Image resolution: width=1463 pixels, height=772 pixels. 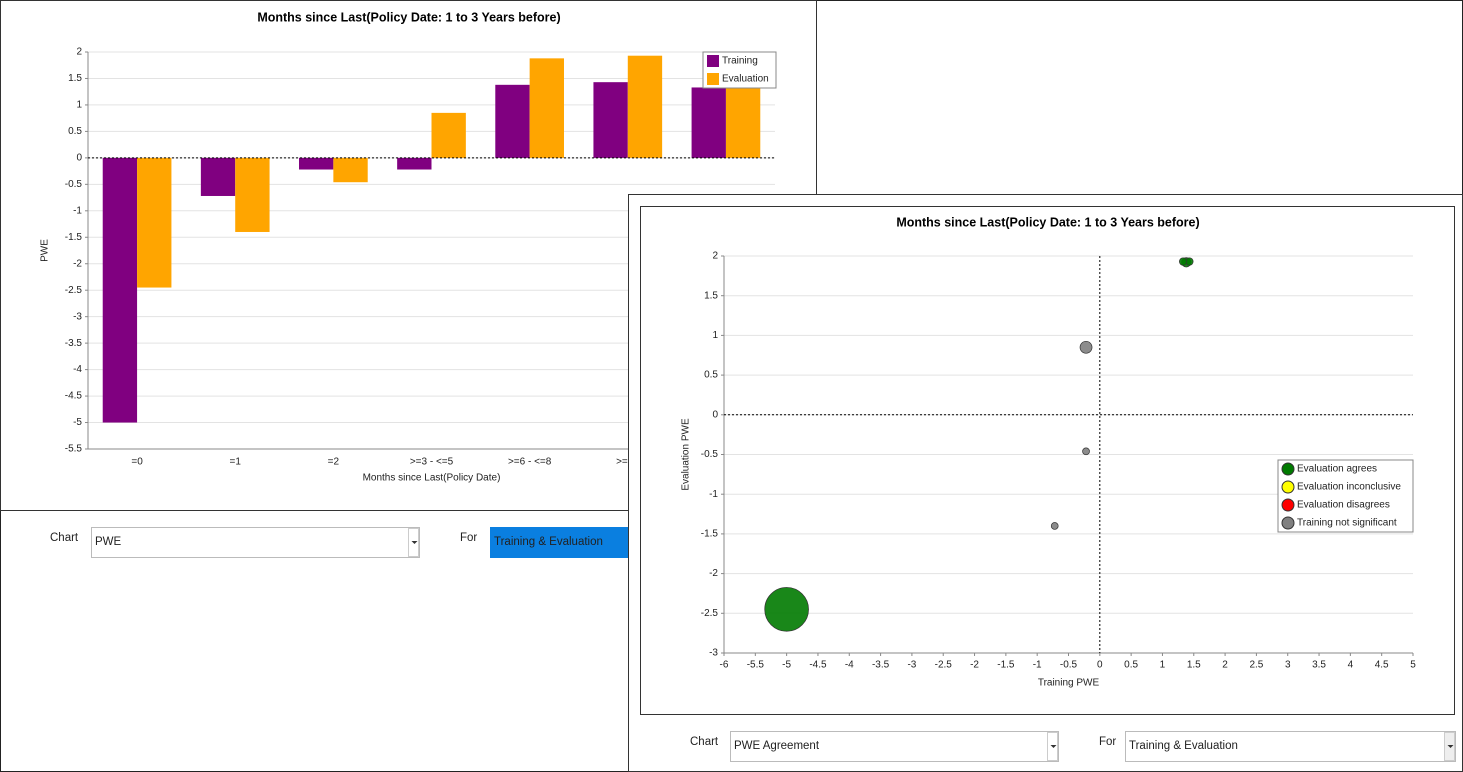 What do you see at coordinates (334, 462) in the screenshot?
I see `x-tick-label: =2` at bounding box center [334, 462].